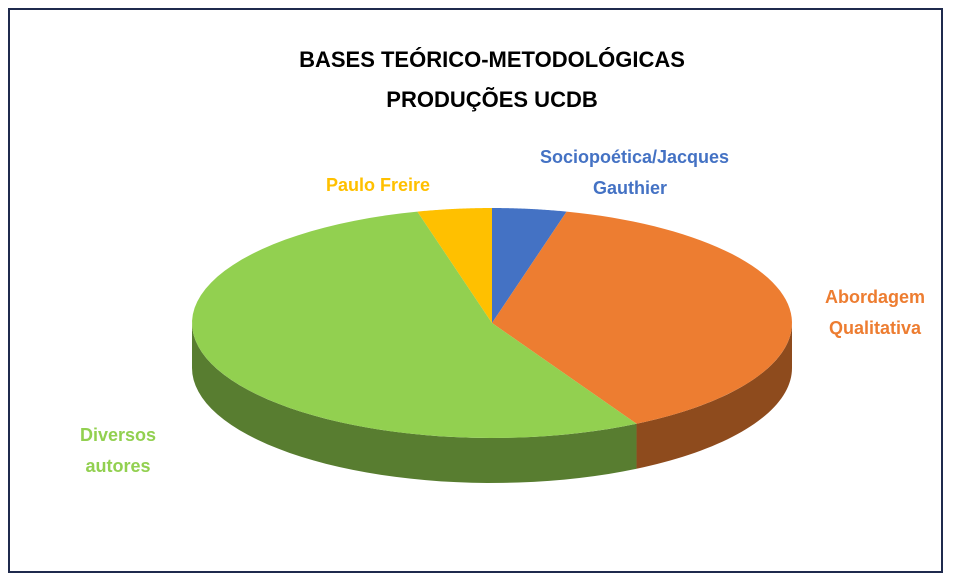  I want to click on slice-label: Diversos autores, so click(118, 450).